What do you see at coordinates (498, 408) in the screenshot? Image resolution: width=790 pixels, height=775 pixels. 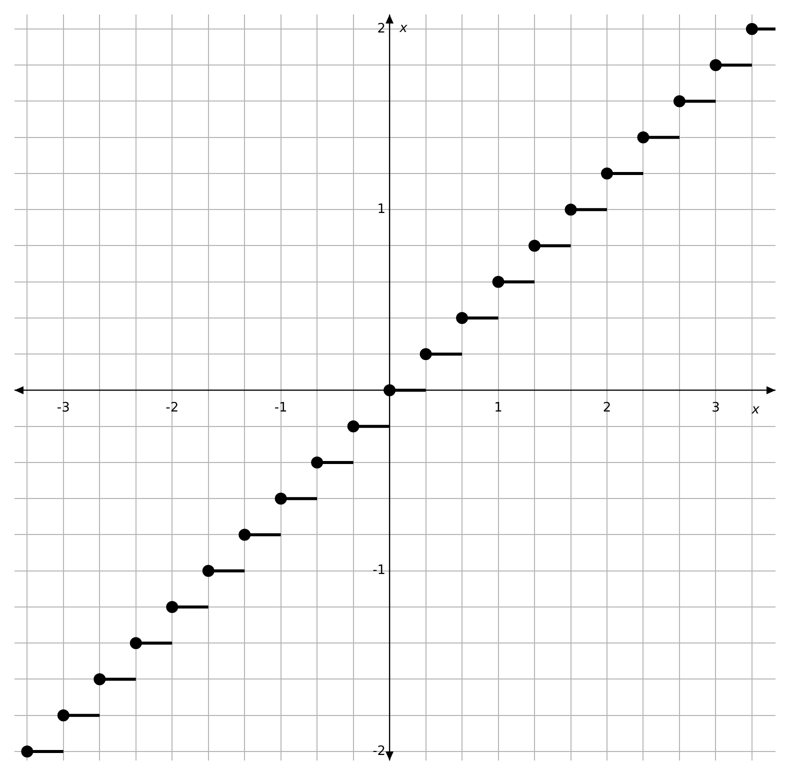 I see `x-tick-label: 1` at bounding box center [498, 408].